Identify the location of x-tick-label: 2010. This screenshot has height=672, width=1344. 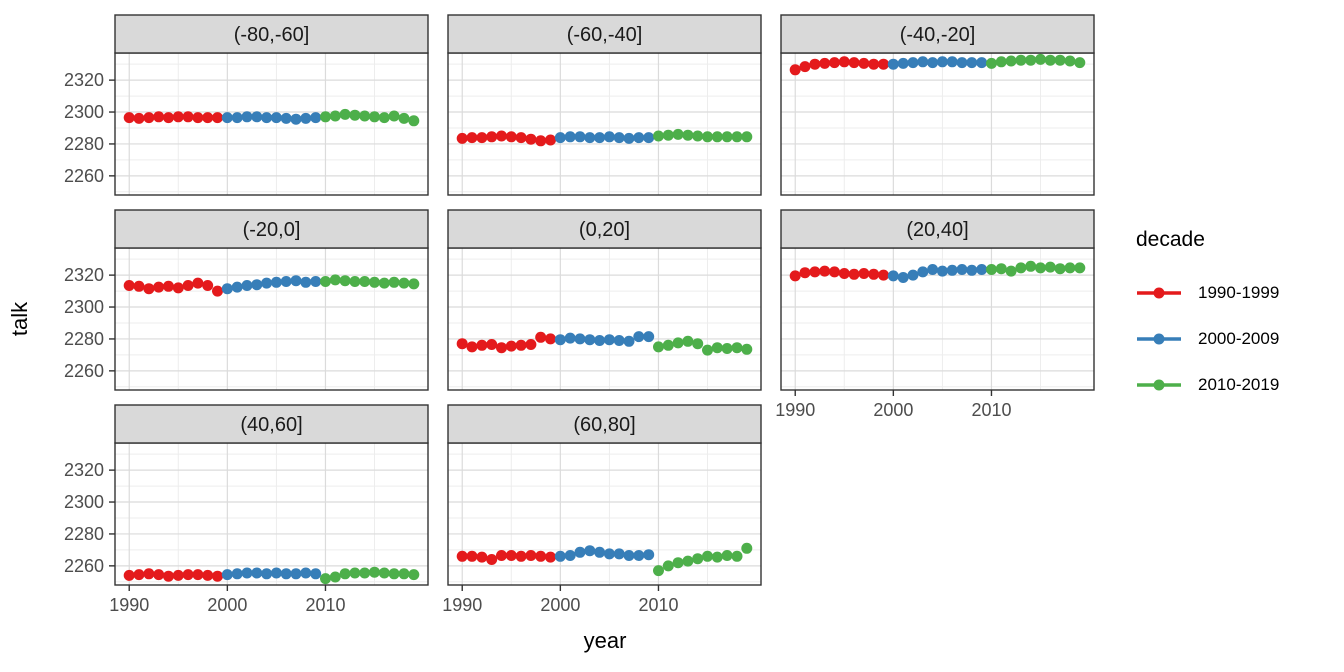
(991, 410).